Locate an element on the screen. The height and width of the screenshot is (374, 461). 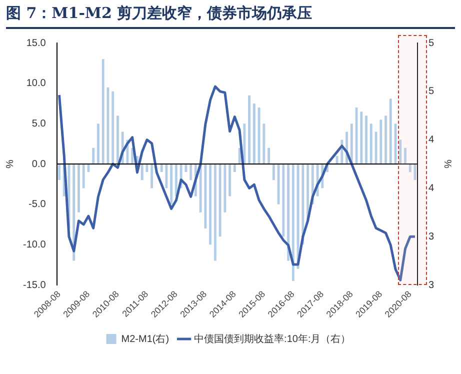
y-tick-label: -5.0 is located at coordinates (37, 204).